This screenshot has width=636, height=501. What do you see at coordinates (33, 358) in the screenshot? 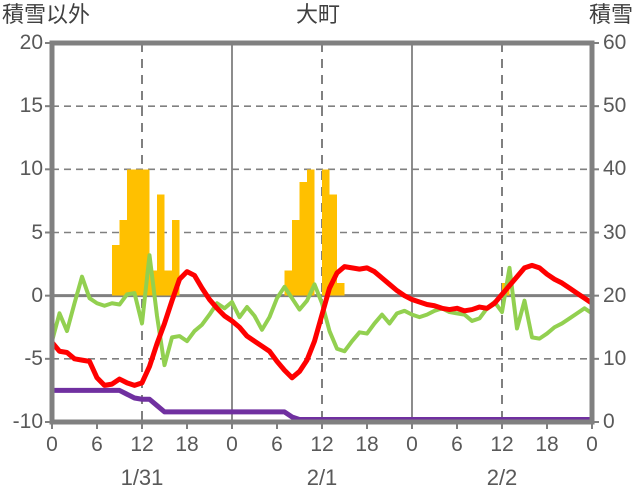
I see `y-axis-left-tick-label: -5` at bounding box center [33, 358].